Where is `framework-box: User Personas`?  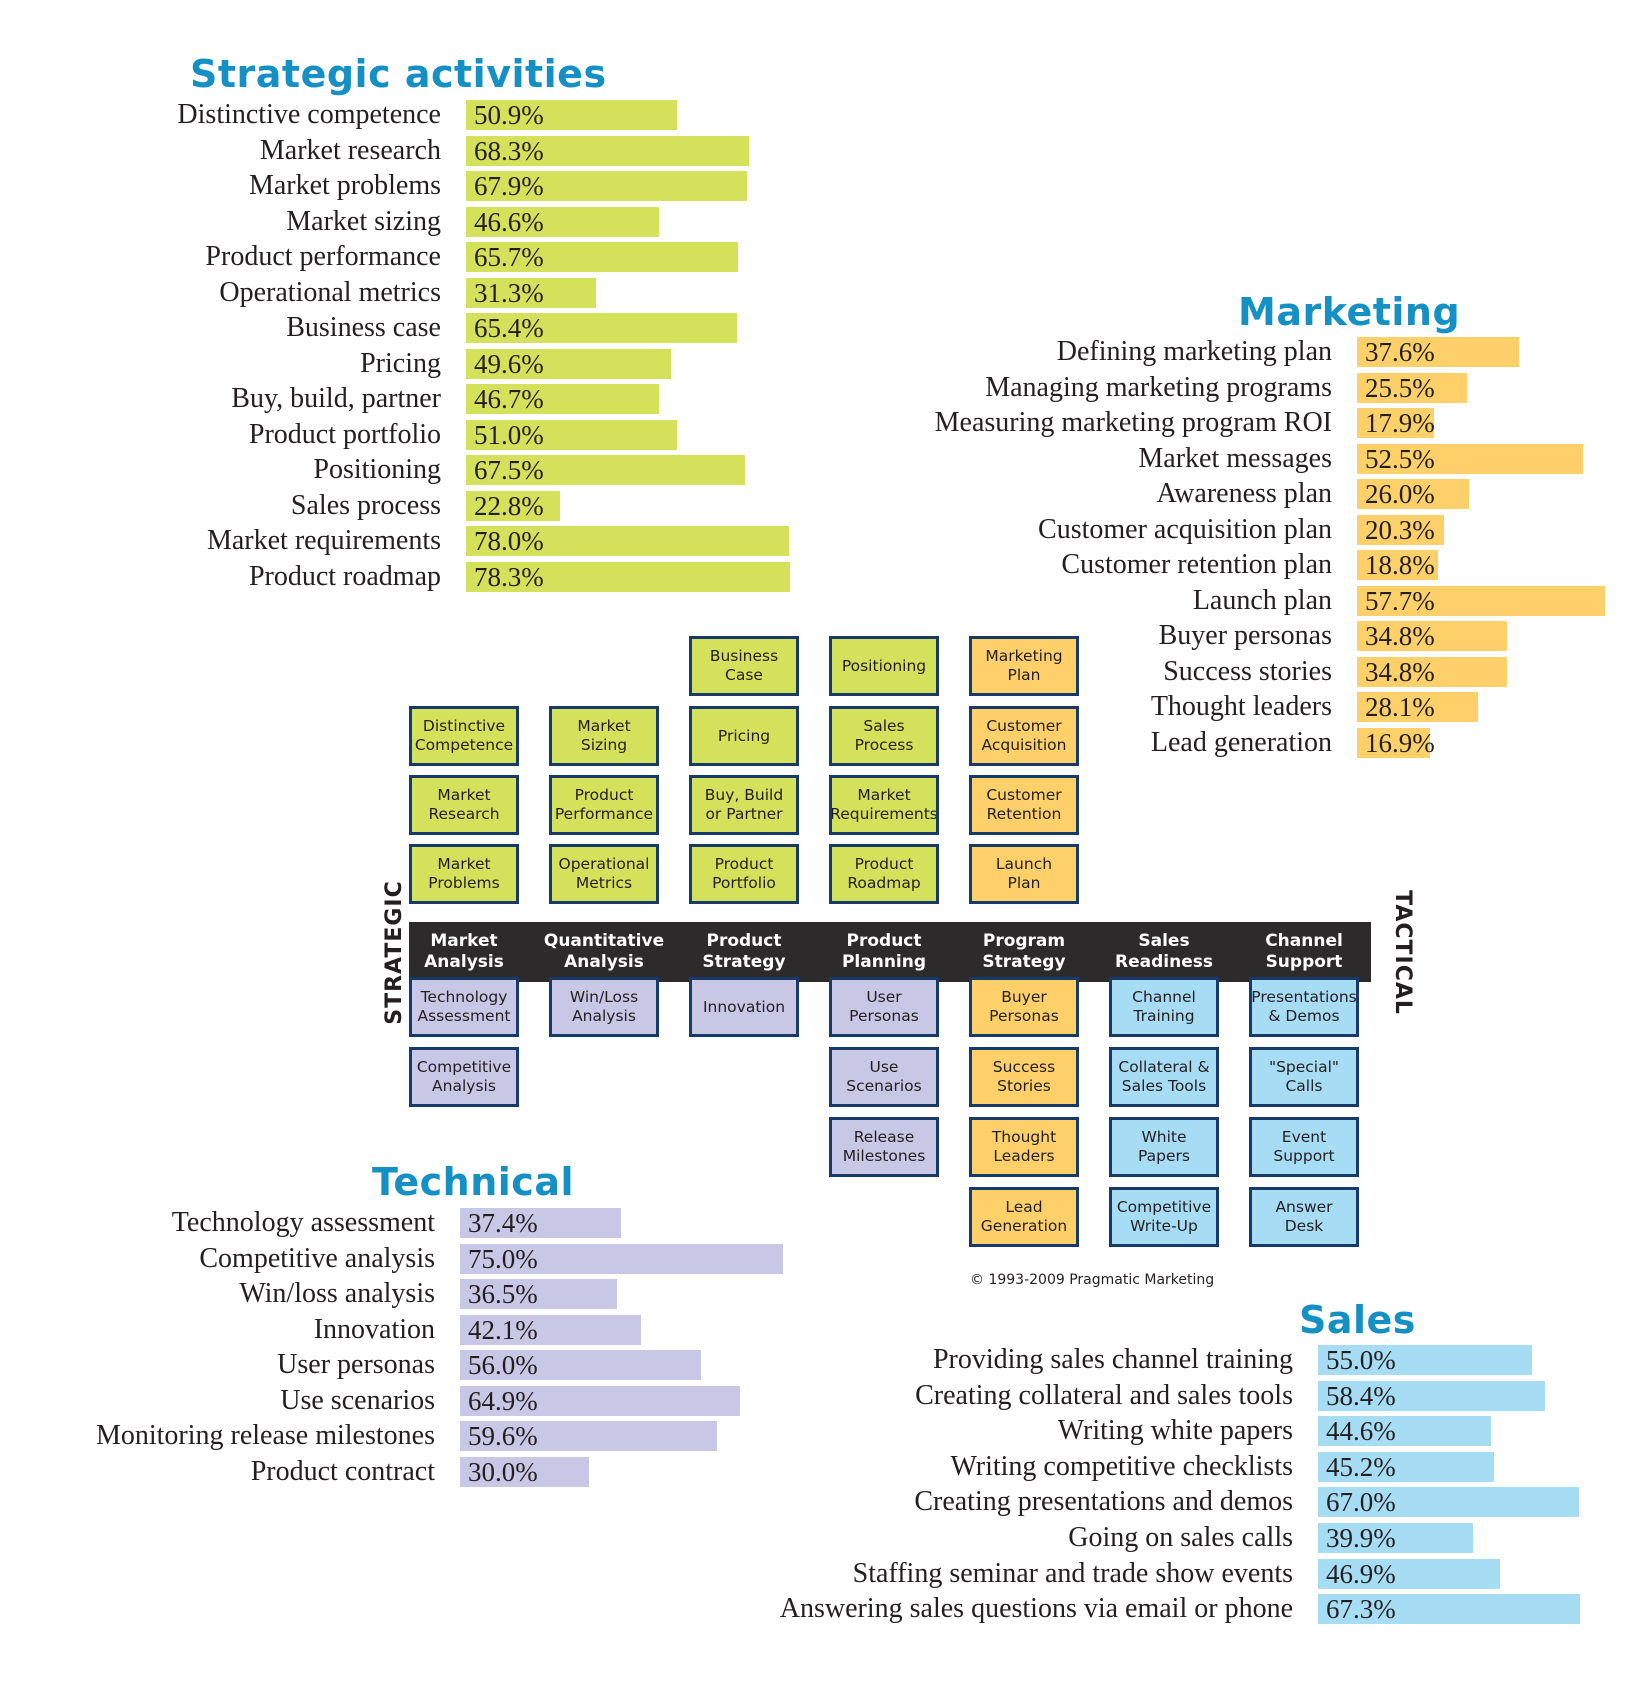
framework-box: User Personas is located at coordinates (884, 1007).